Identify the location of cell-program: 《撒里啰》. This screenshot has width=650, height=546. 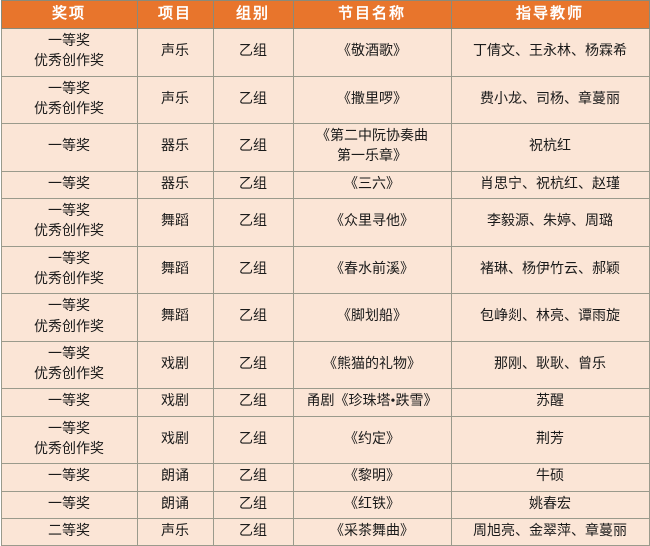
(372, 100).